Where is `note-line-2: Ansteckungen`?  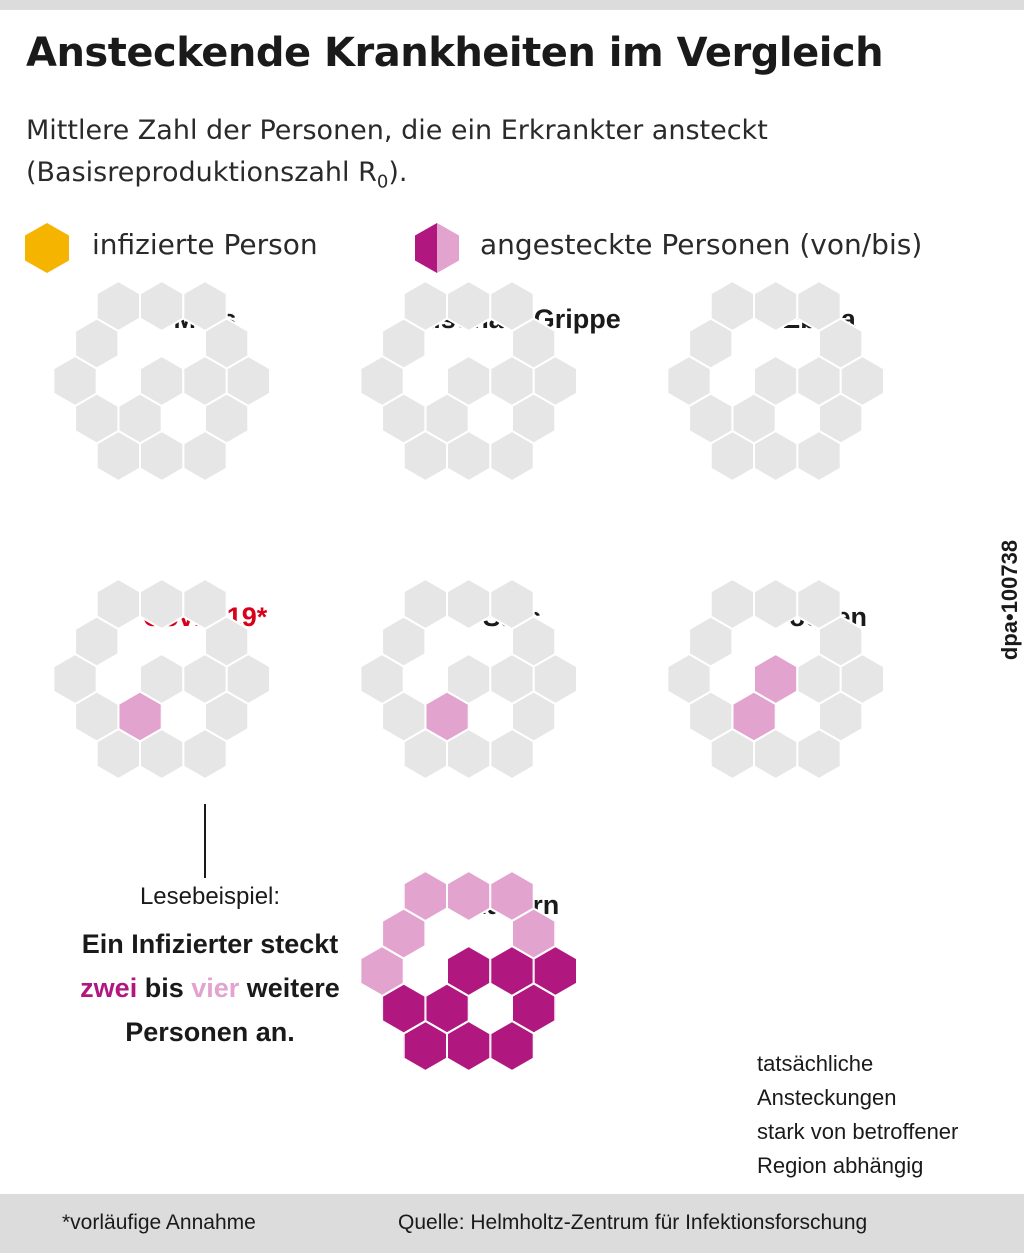 note-line-2: Ansteckungen is located at coordinates (827, 1097).